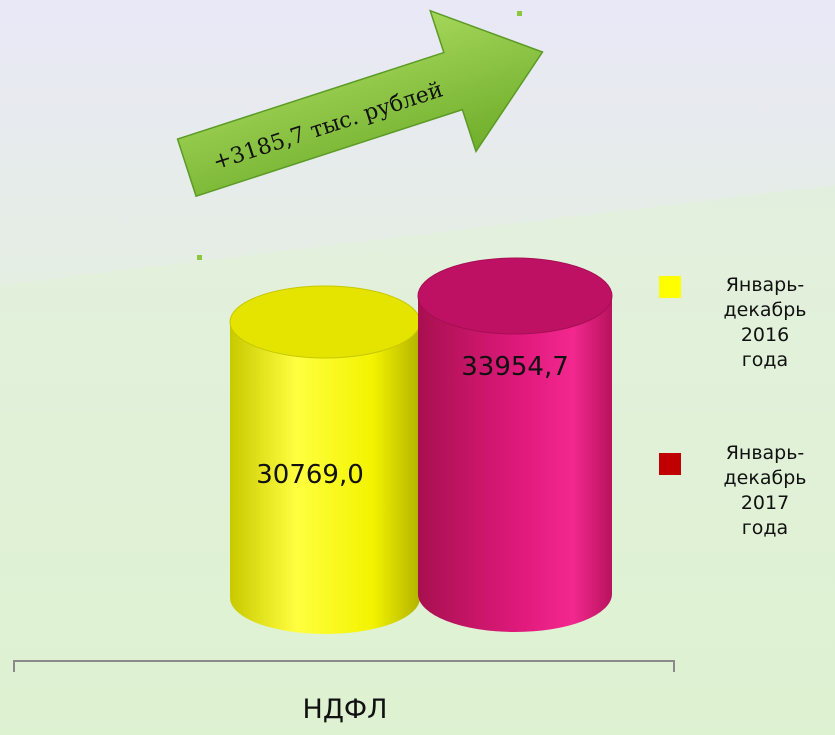 The height and width of the screenshot is (735, 835). Describe the element at coordinates (670, 287) in the screenshot. I see `legend-swatch-2016` at that location.